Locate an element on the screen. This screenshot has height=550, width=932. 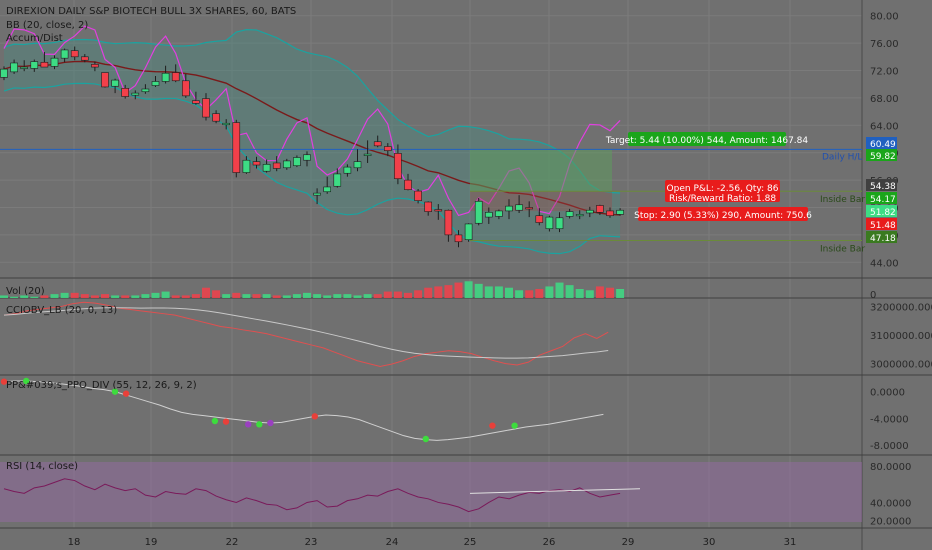
ccibov-tick-label: 3000000.0000 is located at coordinates (901, 365).